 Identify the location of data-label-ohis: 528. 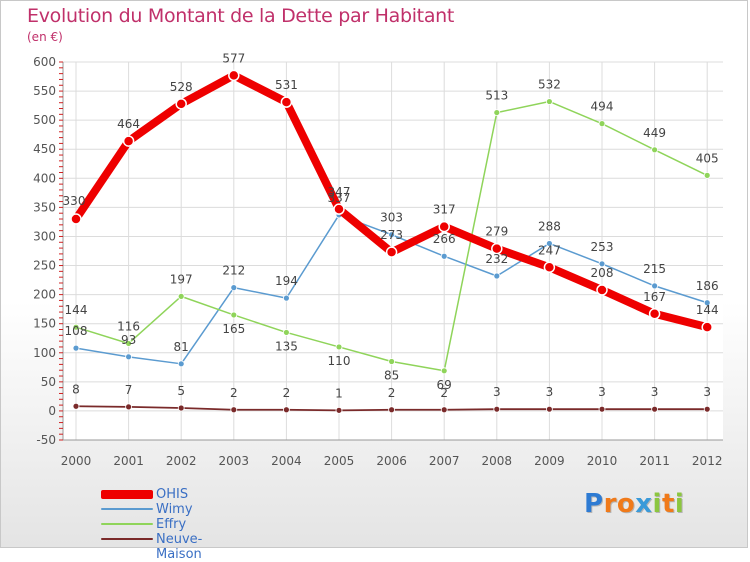
(181, 87).